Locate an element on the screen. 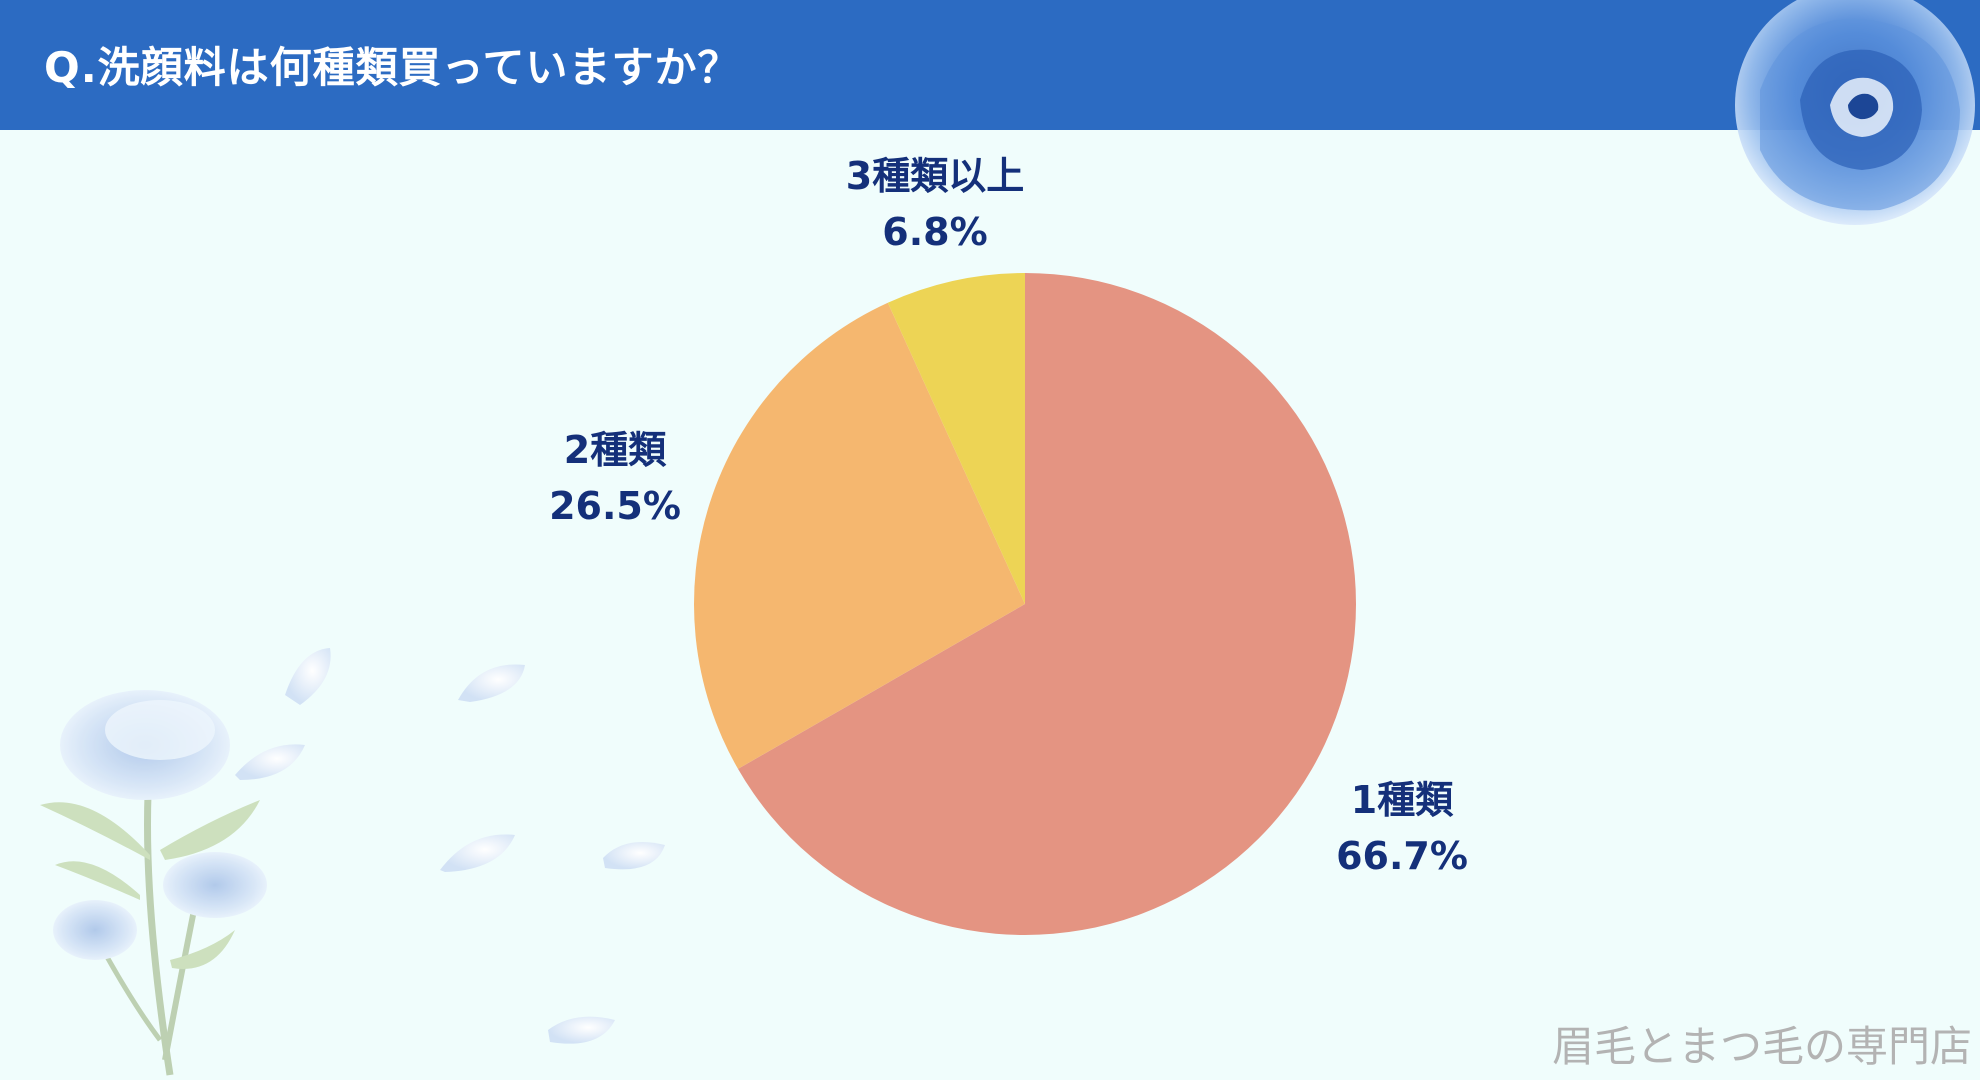 Image resolution: width=1980 pixels, height=1080 pixels. store-watermark: 眉毛とまつ毛の専門店 is located at coordinates (1761, 1046).